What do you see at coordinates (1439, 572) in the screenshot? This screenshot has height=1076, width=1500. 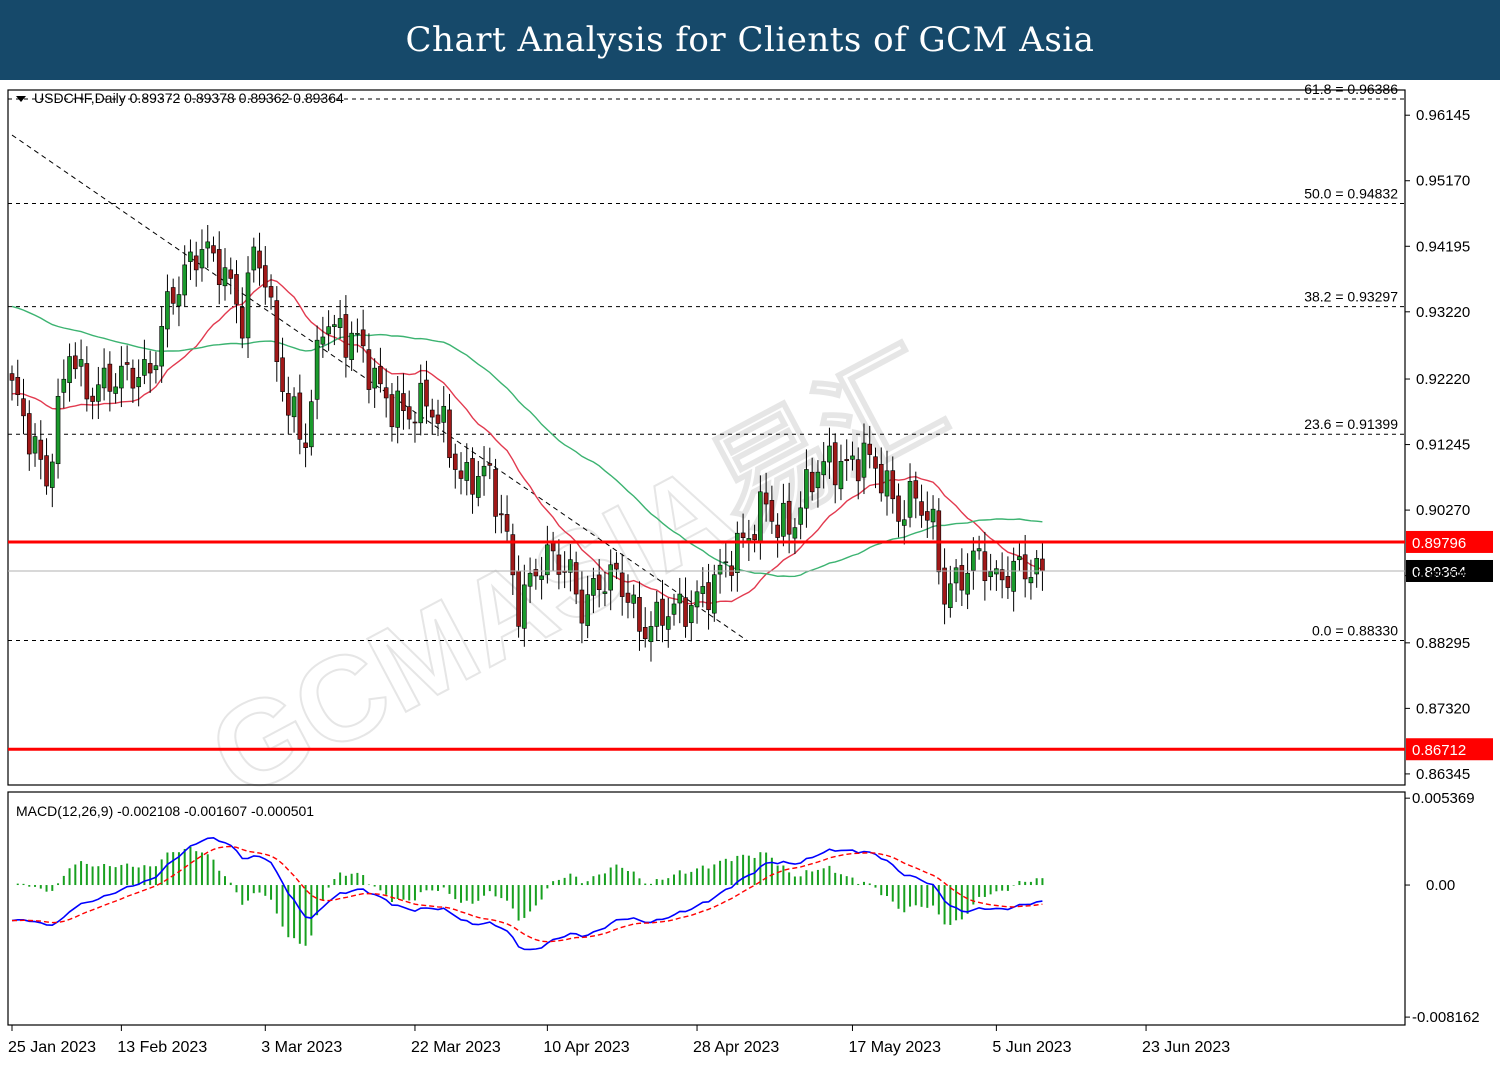 I see `current-price-label: 0.89364` at bounding box center [1439, 572].